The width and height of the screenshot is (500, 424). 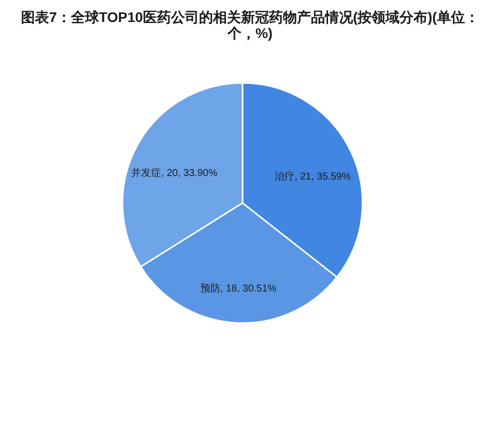 What do you see at coordinates (174, 172) in the screenshot?
I see `slice-label: 并发症, 20, 33.90%` at bounding box center [174, 172].